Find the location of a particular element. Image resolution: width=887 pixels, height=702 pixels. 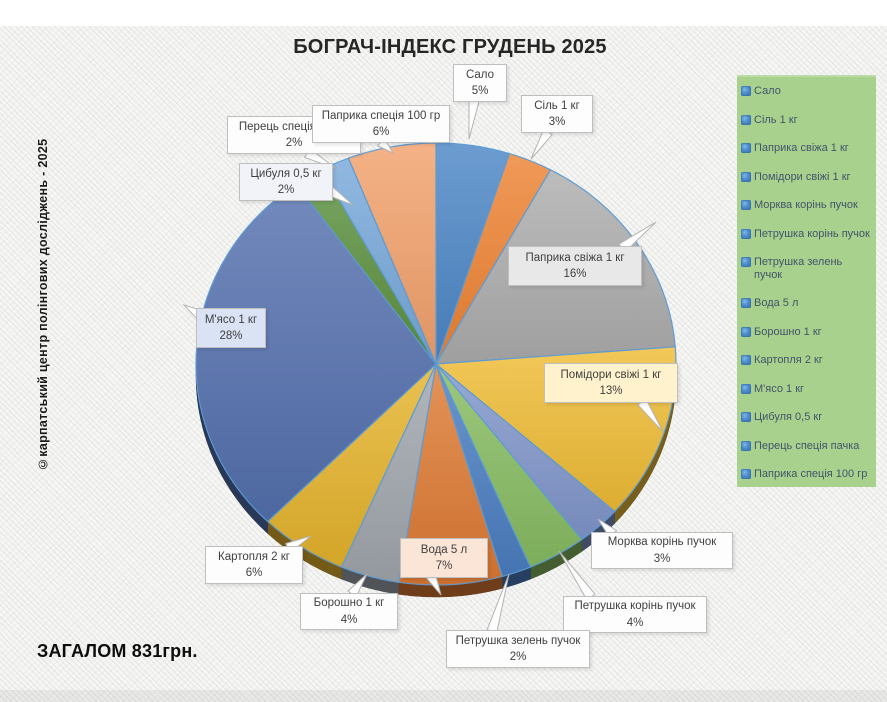

legend-item-3: Паприка свіжа 1 кг is located at coordinates (806, 148).